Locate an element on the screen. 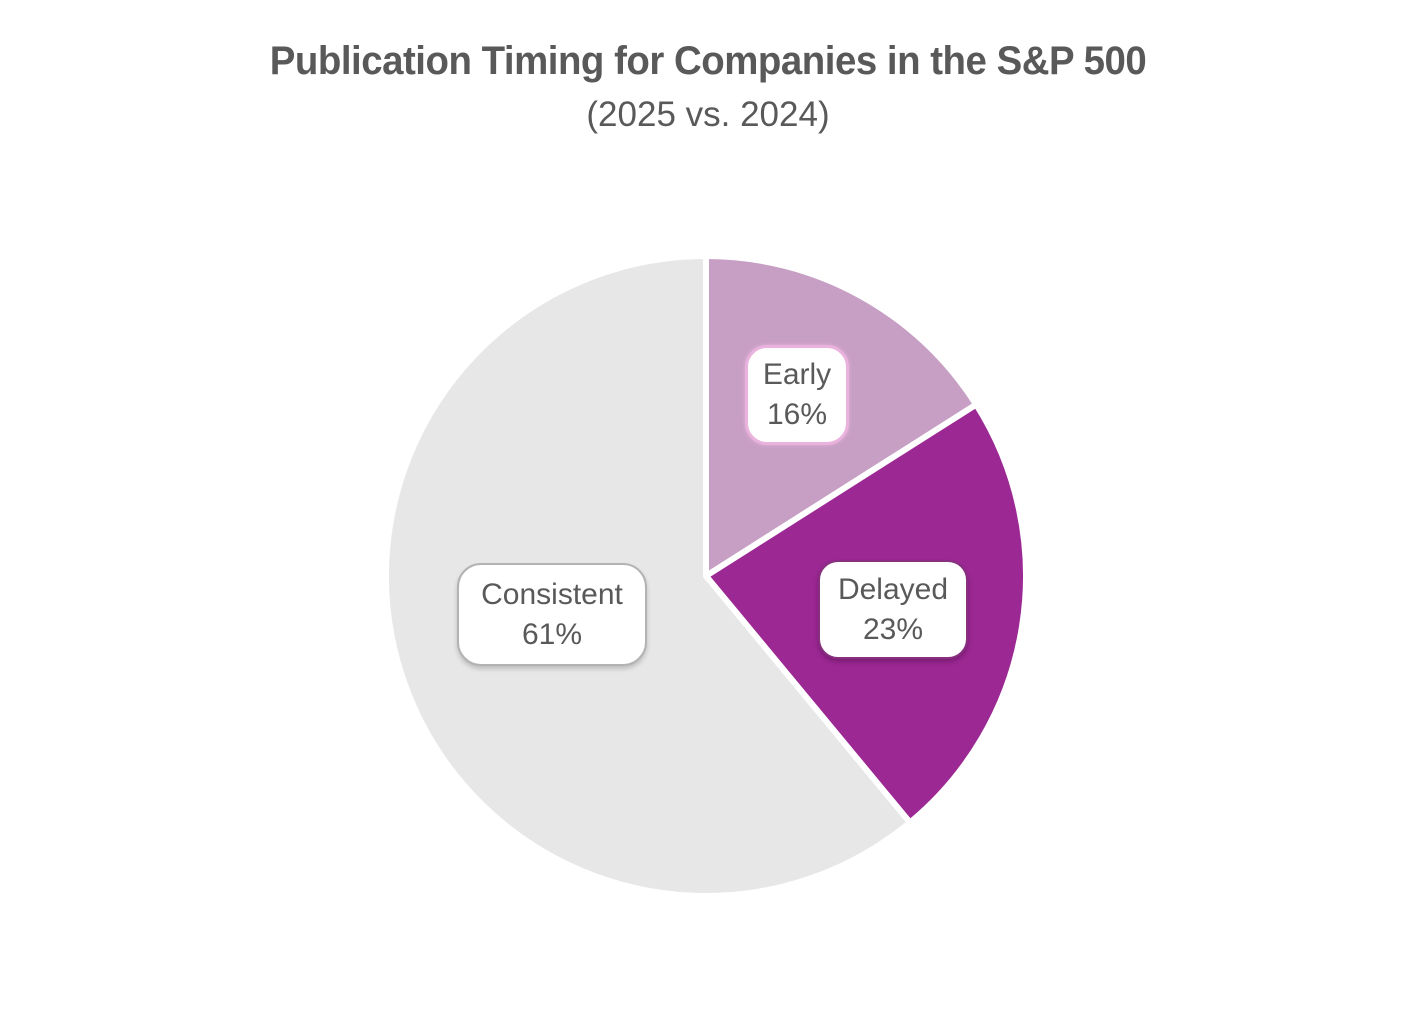 Image resolution: width=1416 pixels, height=1012 pixels. callout-consistent-value: 61% is located at coordinates (552, 634).